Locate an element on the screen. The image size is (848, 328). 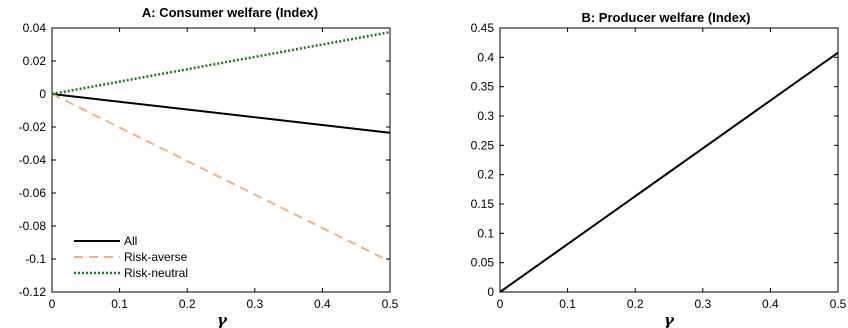
panel-b-y-tick-label: 0 is located at coordinates (490, 292).